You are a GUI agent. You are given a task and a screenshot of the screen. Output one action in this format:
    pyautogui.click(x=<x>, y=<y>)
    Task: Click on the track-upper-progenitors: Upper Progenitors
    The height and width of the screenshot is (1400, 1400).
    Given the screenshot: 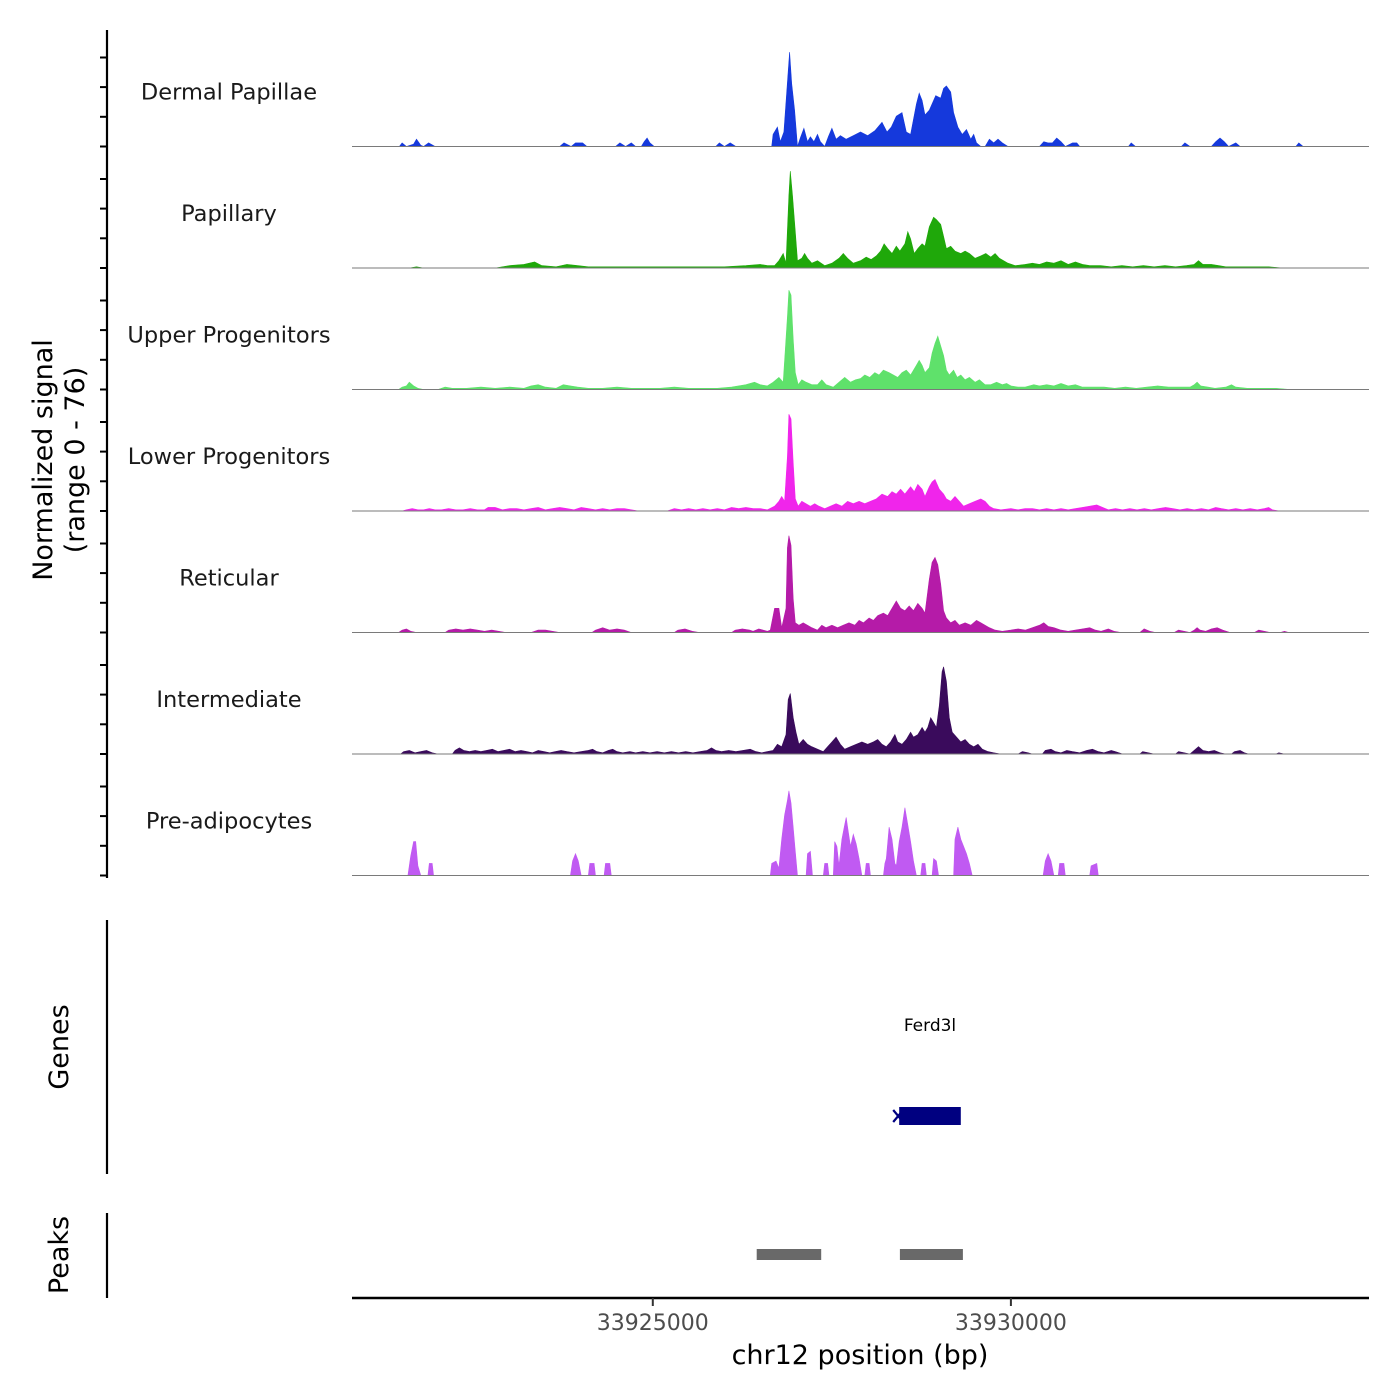 What is the action you would take?
    pyautogui.click(x=748, y=340)
    